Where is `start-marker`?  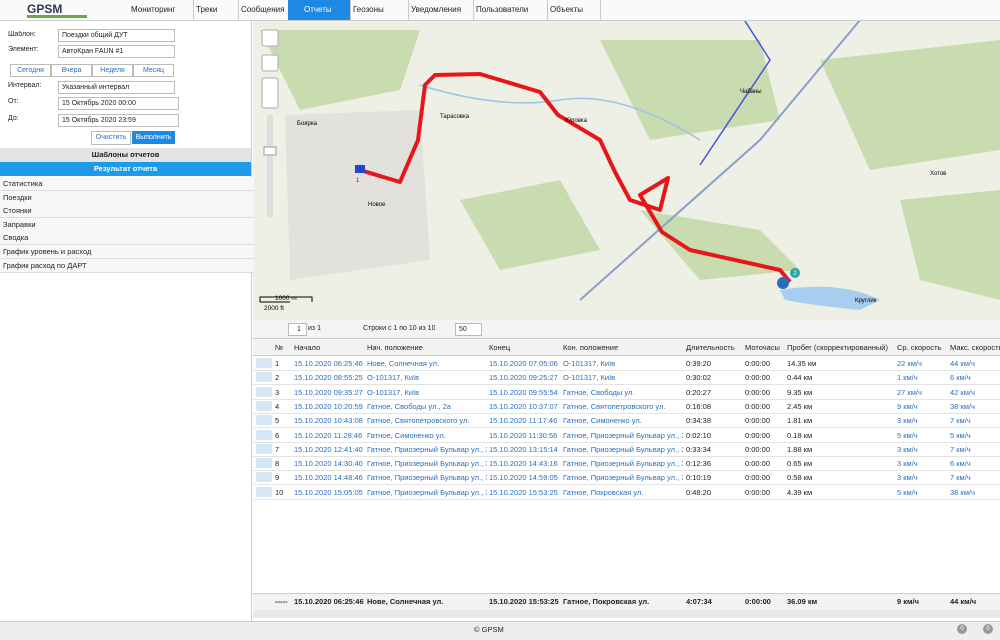 start-marker is located at coordinates (360, 169).